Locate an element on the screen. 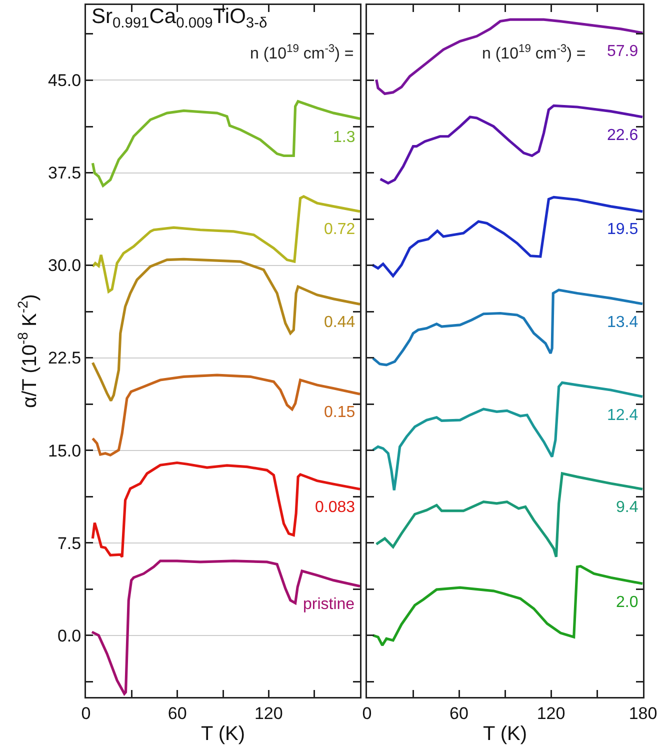 This screenshot has height=745, width=659. series-label: 0.15 is located at coordinates (340, 412).